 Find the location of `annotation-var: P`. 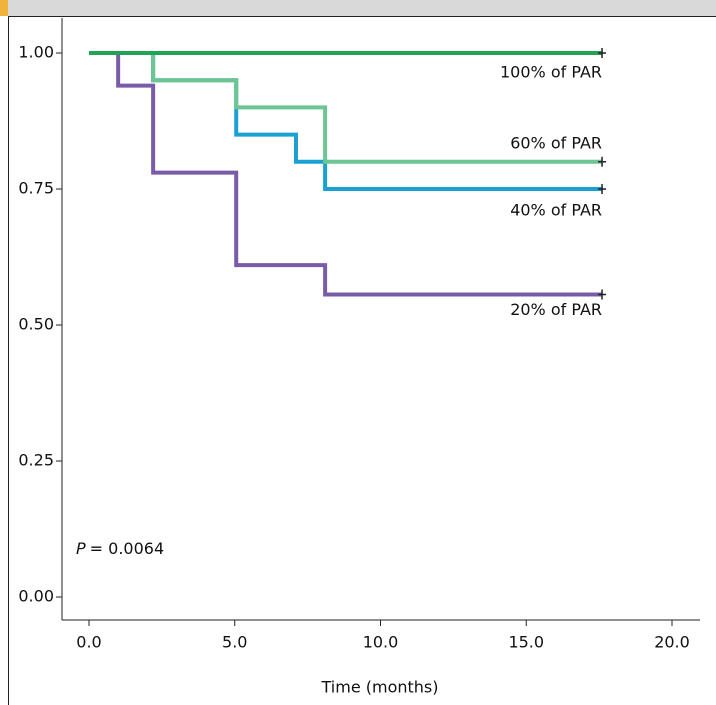

annotation-var: P is located at coordinates (81, 548).